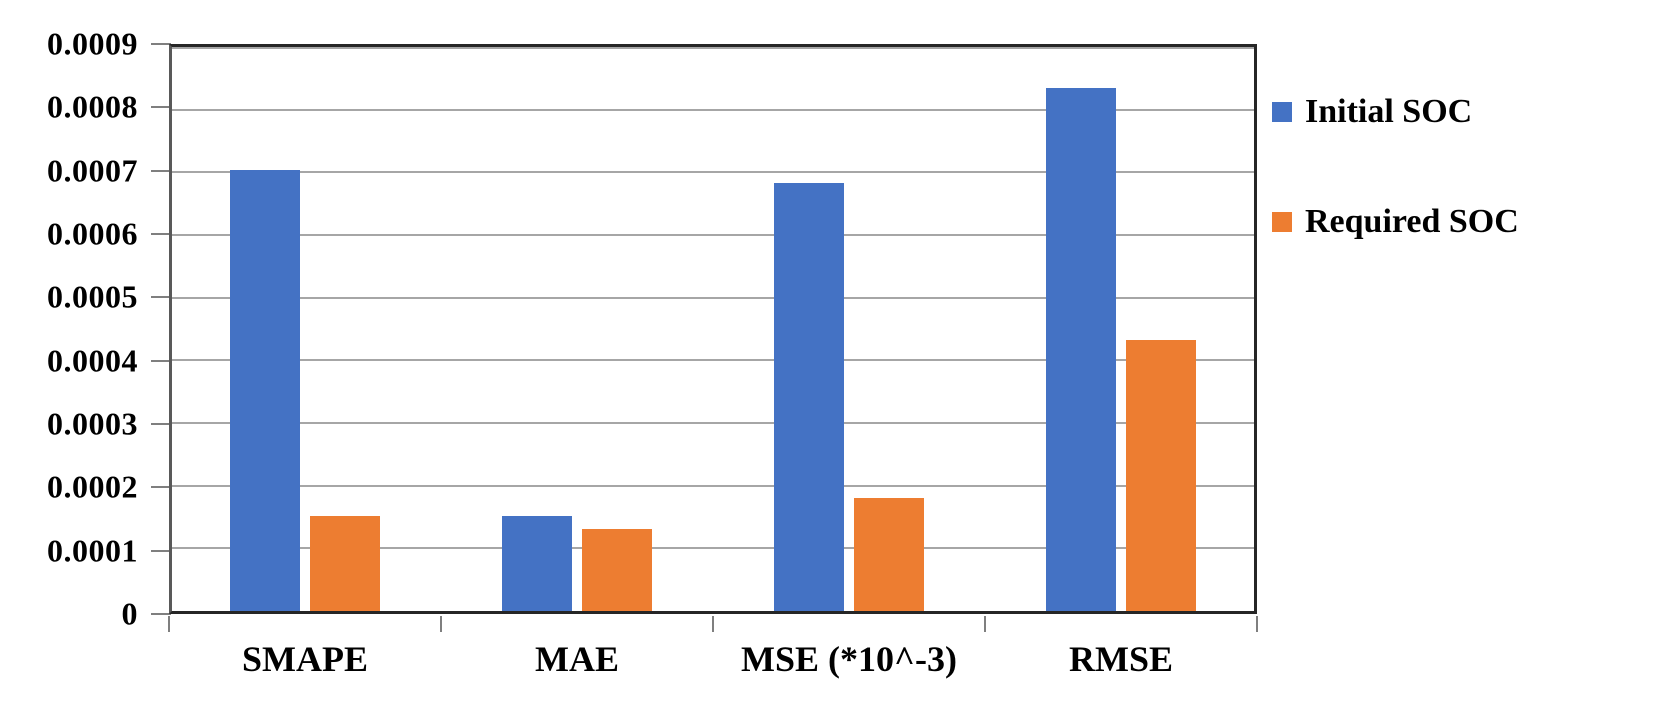  Describe the element at coordinates (1412, 221) in the screenshot. I see `legend-label: Required SOC` at that location.